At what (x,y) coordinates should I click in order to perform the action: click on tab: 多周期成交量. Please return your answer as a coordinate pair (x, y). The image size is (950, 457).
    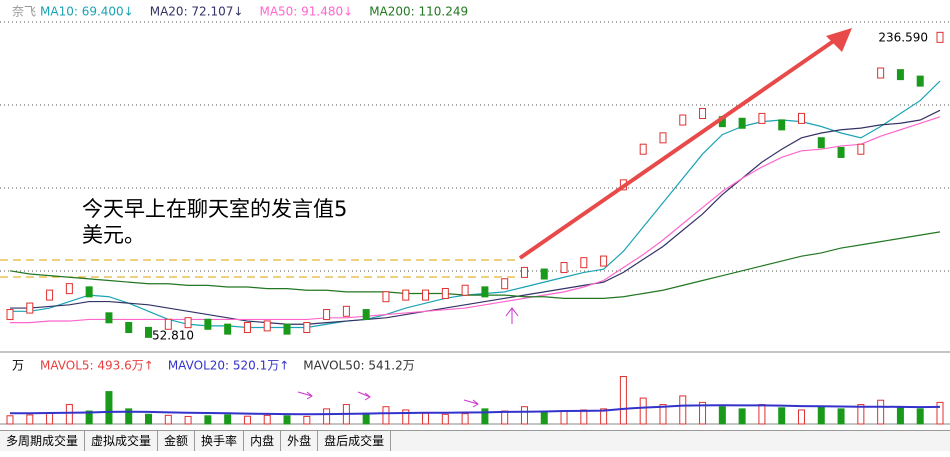
    Looking at the image, I should click on (43, 441).